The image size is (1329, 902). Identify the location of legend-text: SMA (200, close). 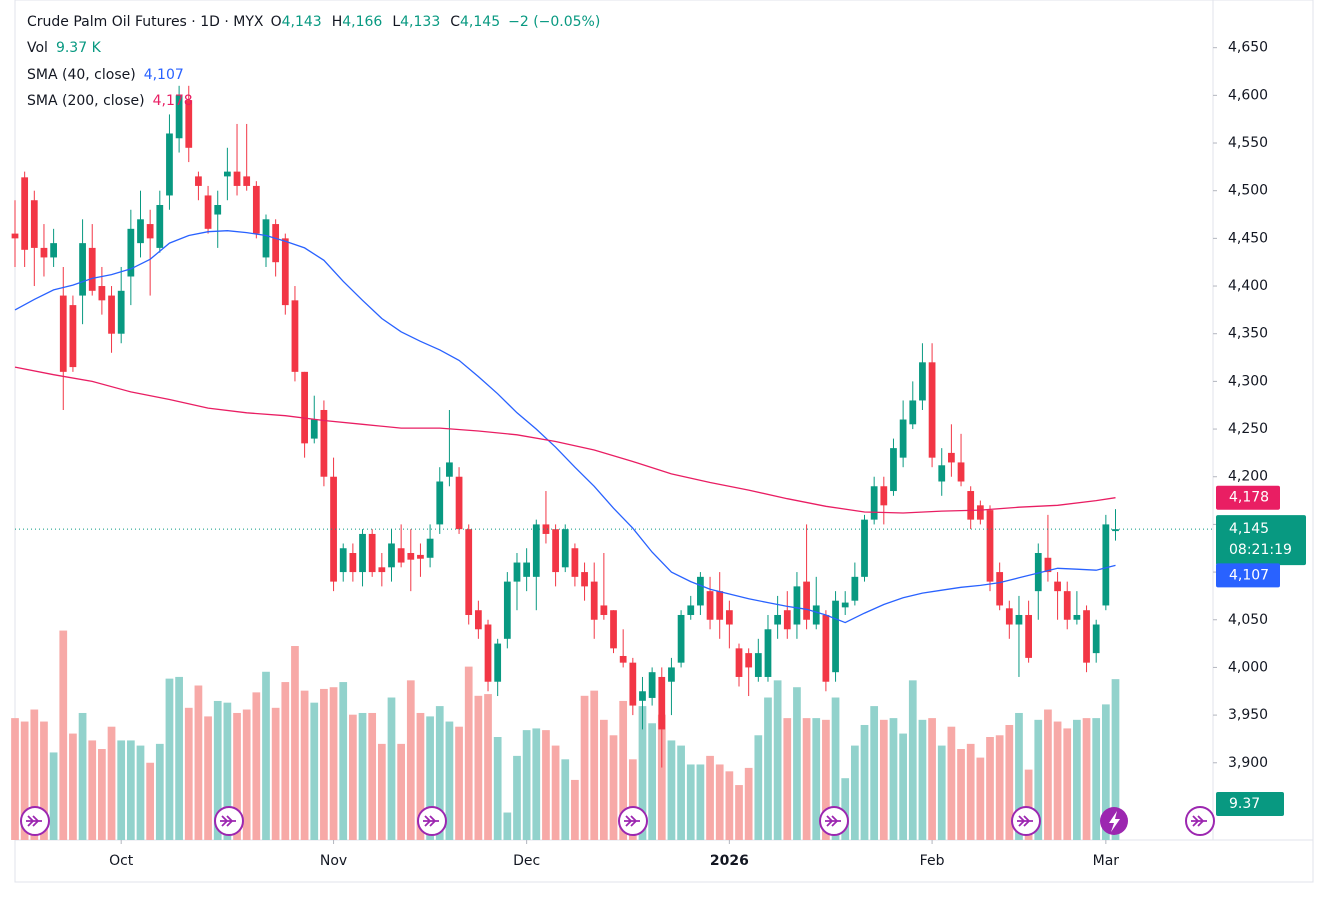
(86, 101).